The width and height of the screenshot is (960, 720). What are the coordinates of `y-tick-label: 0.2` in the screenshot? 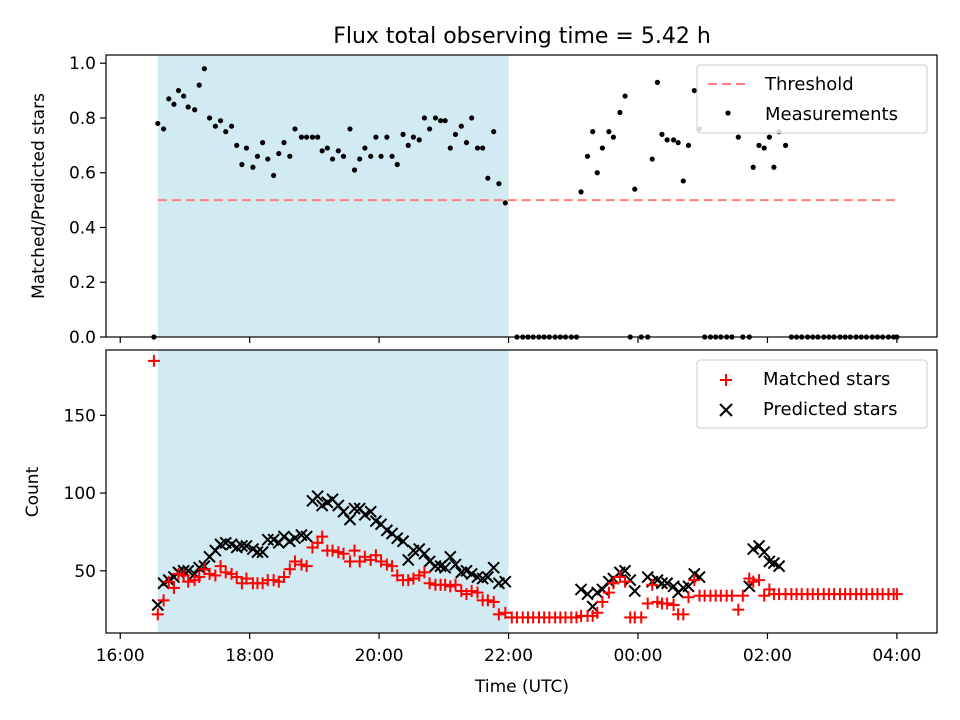 It's located at (82, 283).